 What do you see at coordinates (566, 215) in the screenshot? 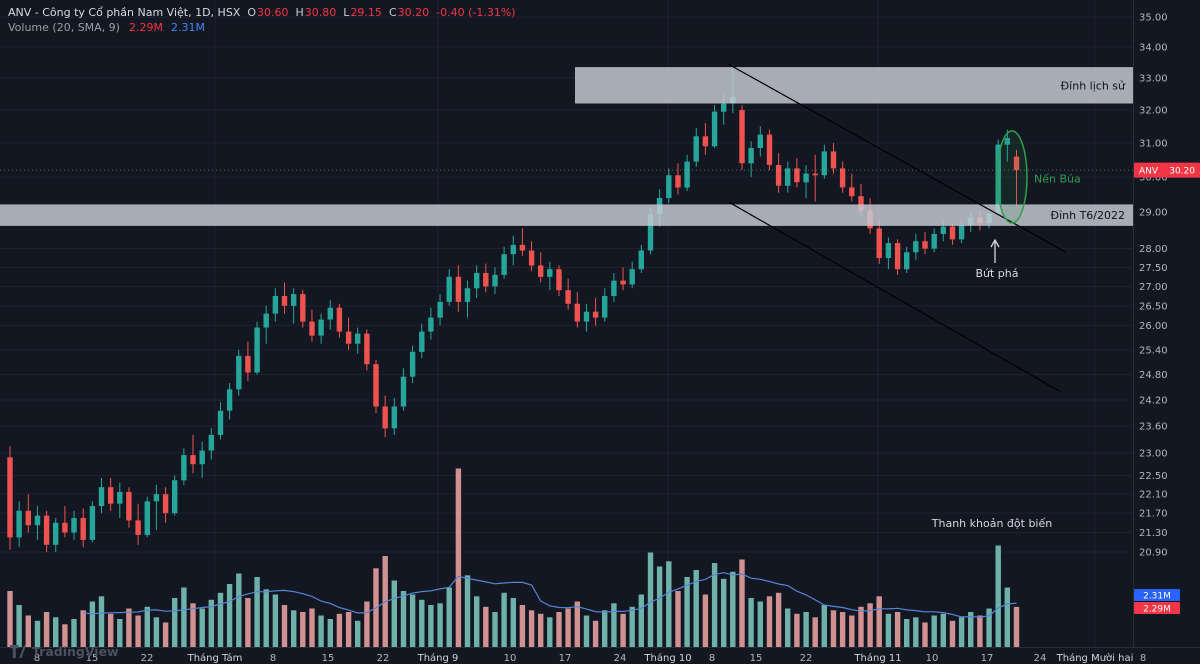
I see `zone-annotation: Đỉnh T6/2022` at bounding box center [566, 215].